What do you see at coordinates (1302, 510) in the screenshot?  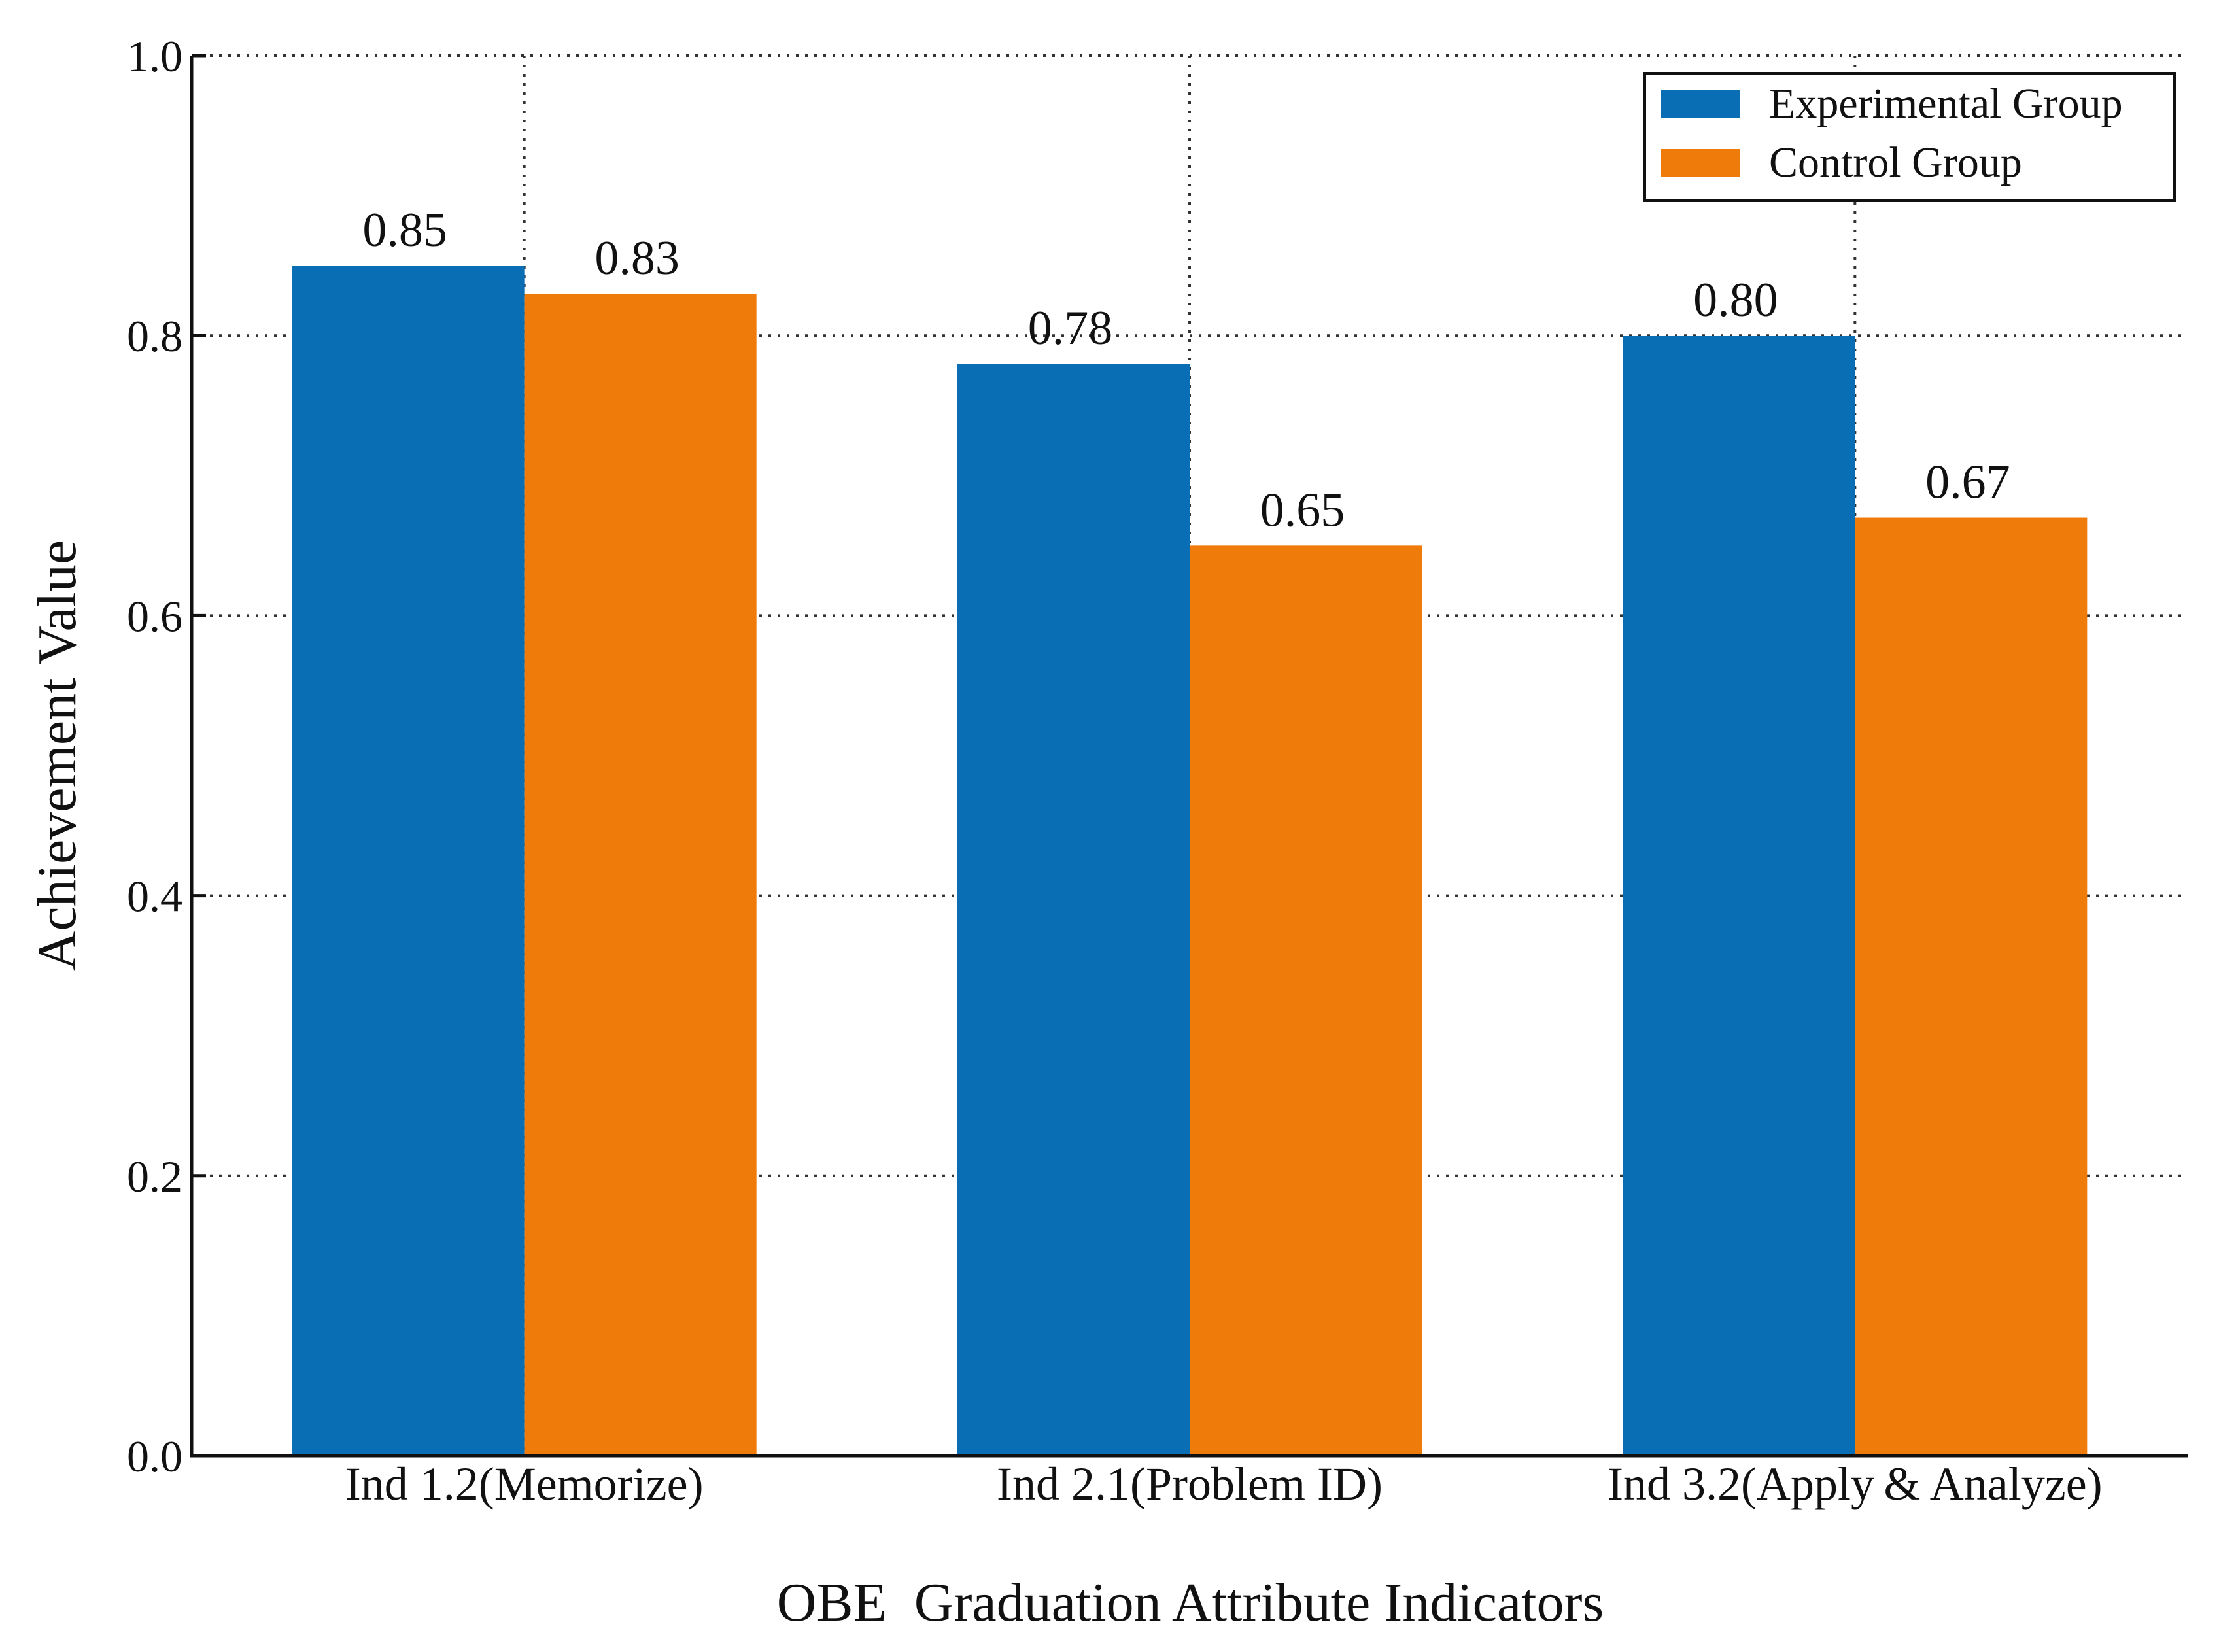 I see `data-label: 0.65` at bounding box center [1302, 510].